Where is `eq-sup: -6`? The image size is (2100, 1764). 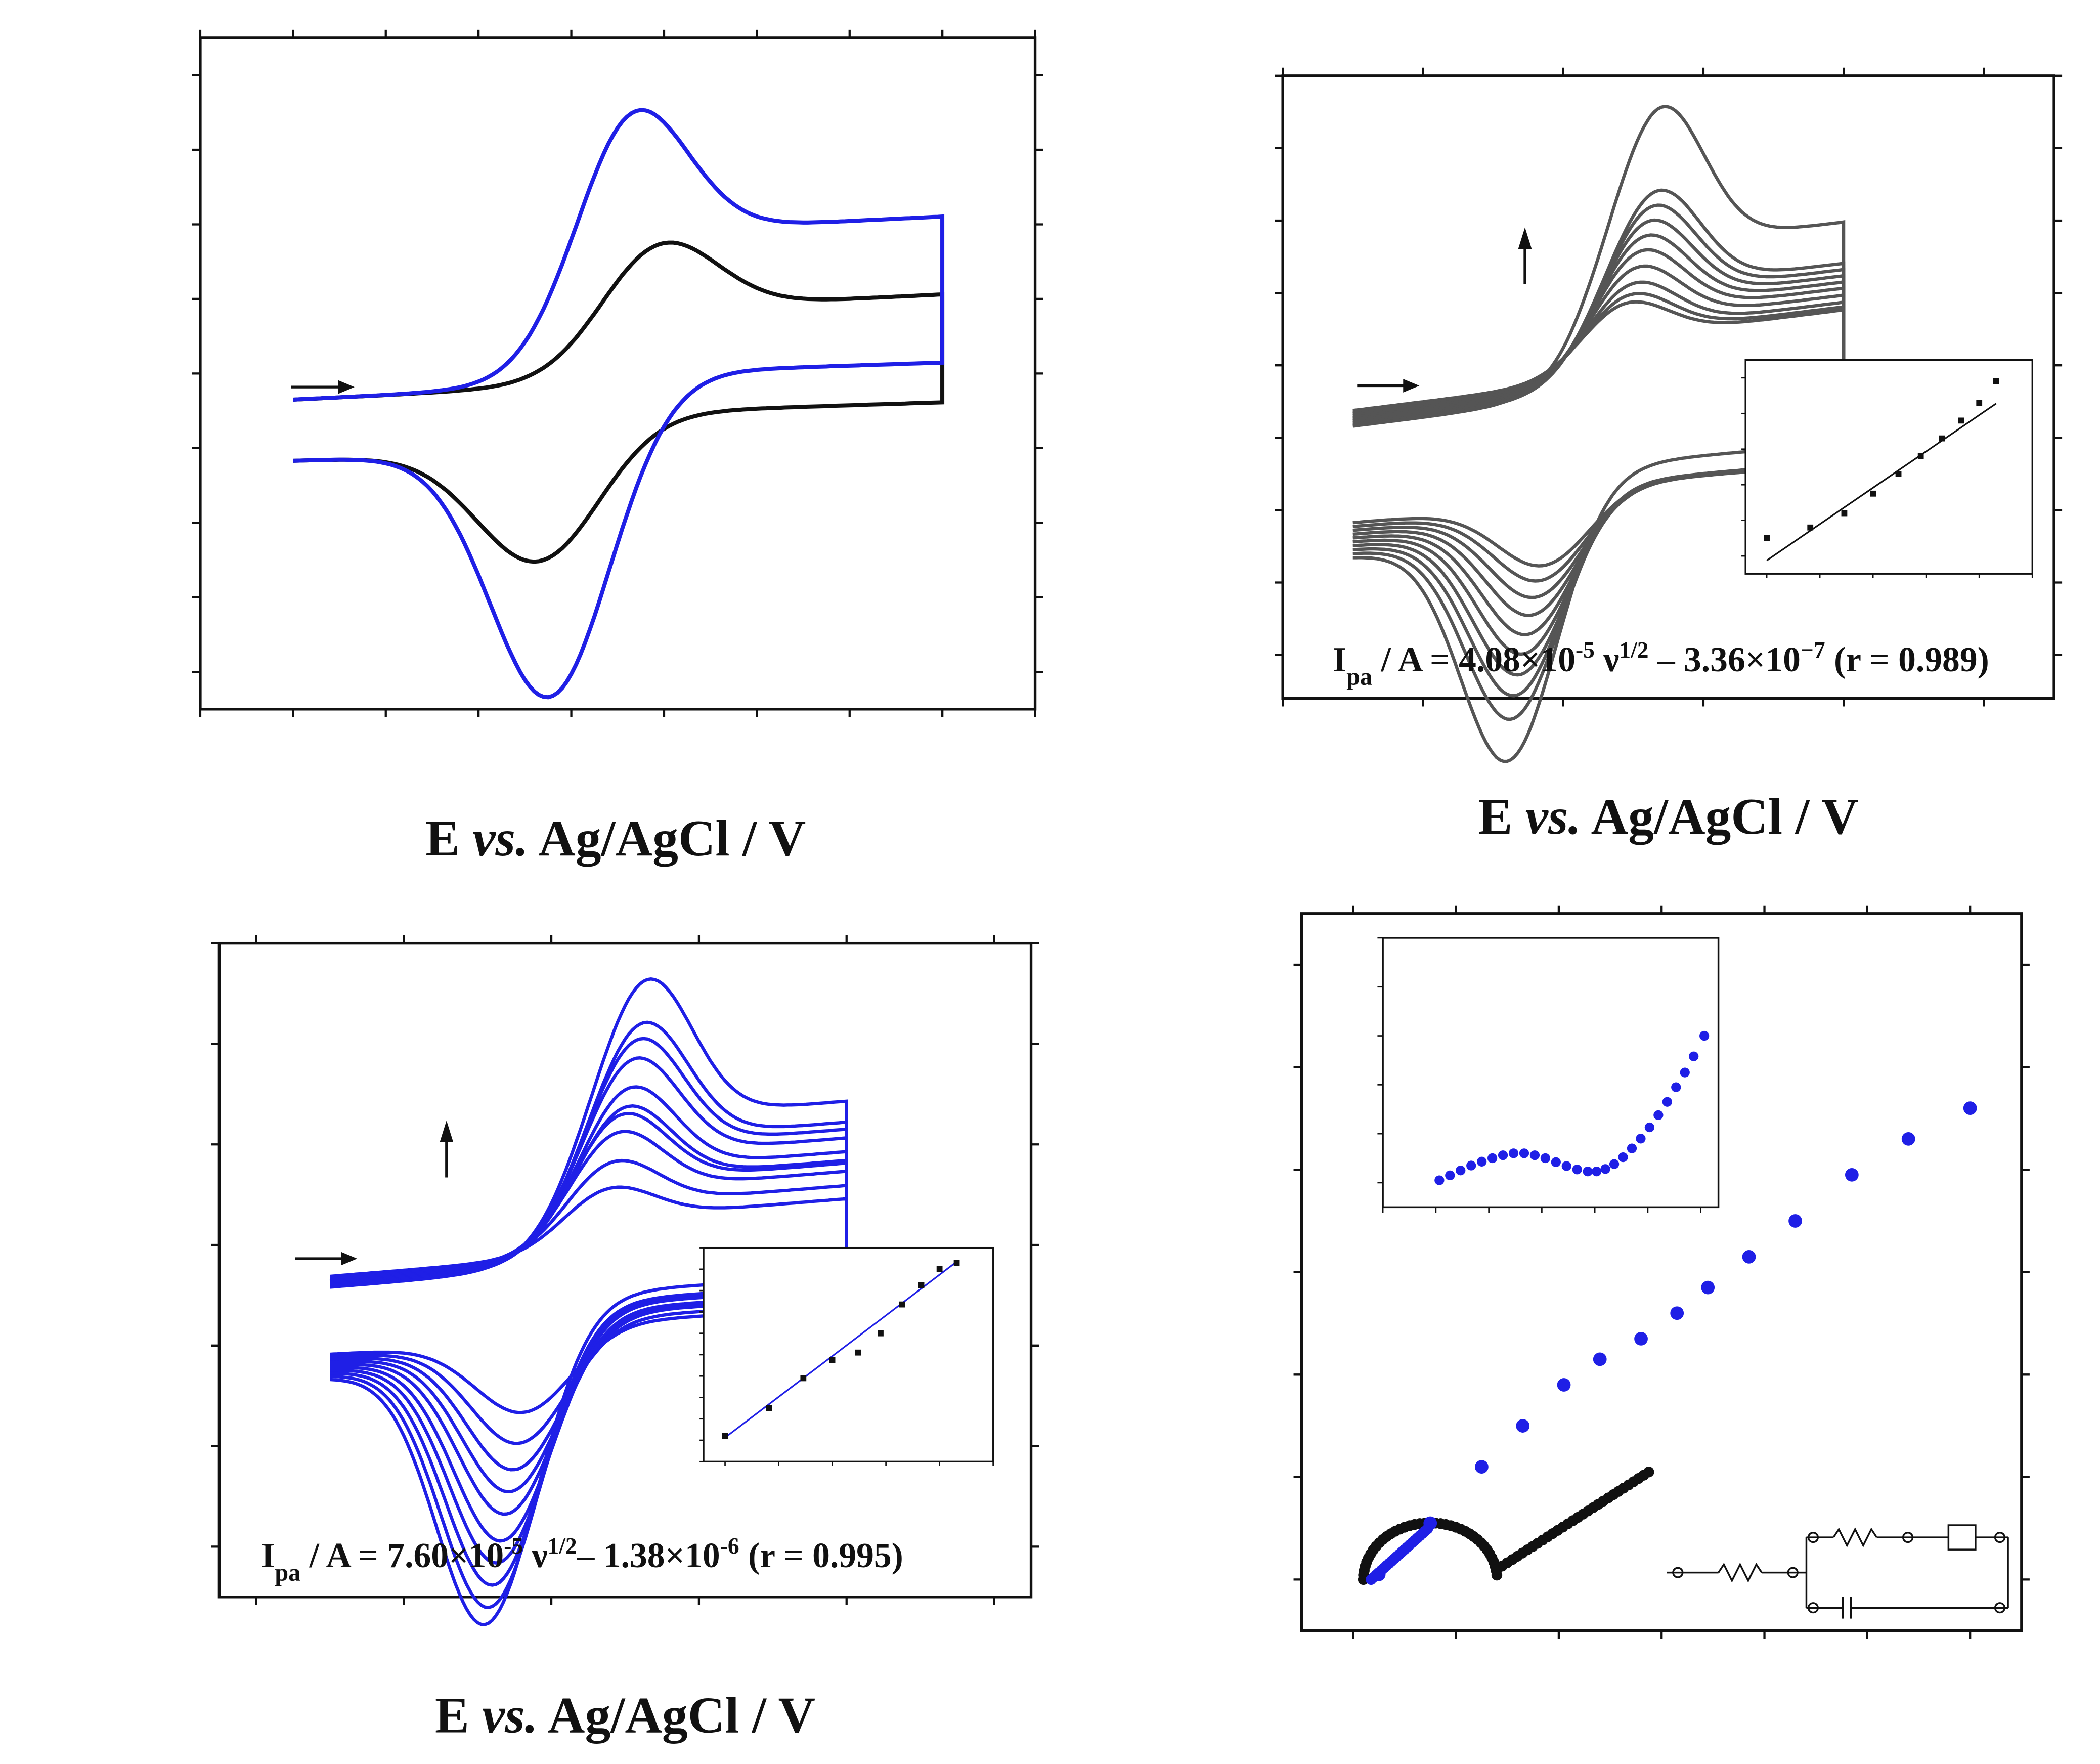
eq-sup: -6 is located at coordinates (729, 1546).